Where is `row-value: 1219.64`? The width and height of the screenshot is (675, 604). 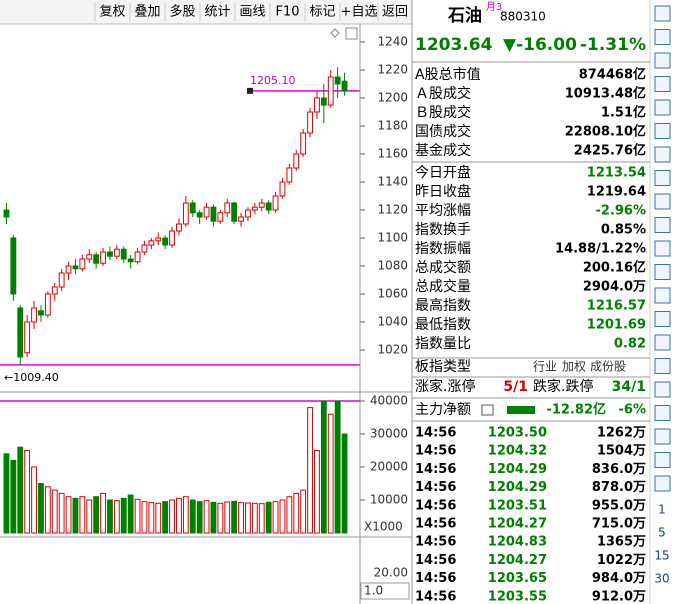 row-value: 1219.64 is located at coordinates (616, 192).